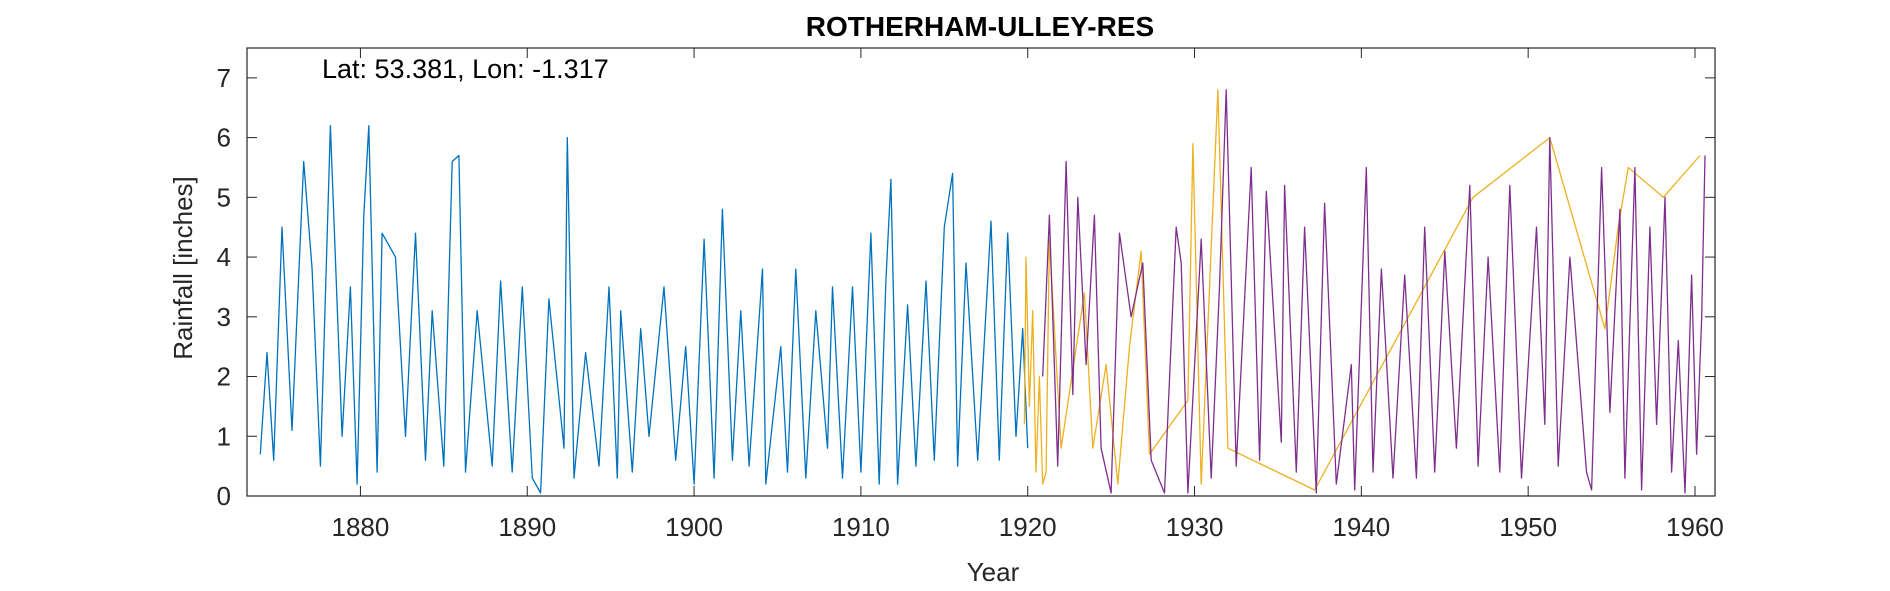 This screenshot has height=591, width=1890. Describe the element at coordinates (1528, 527) in the screenshot. I see `x-tick-label: 1950` at that location.